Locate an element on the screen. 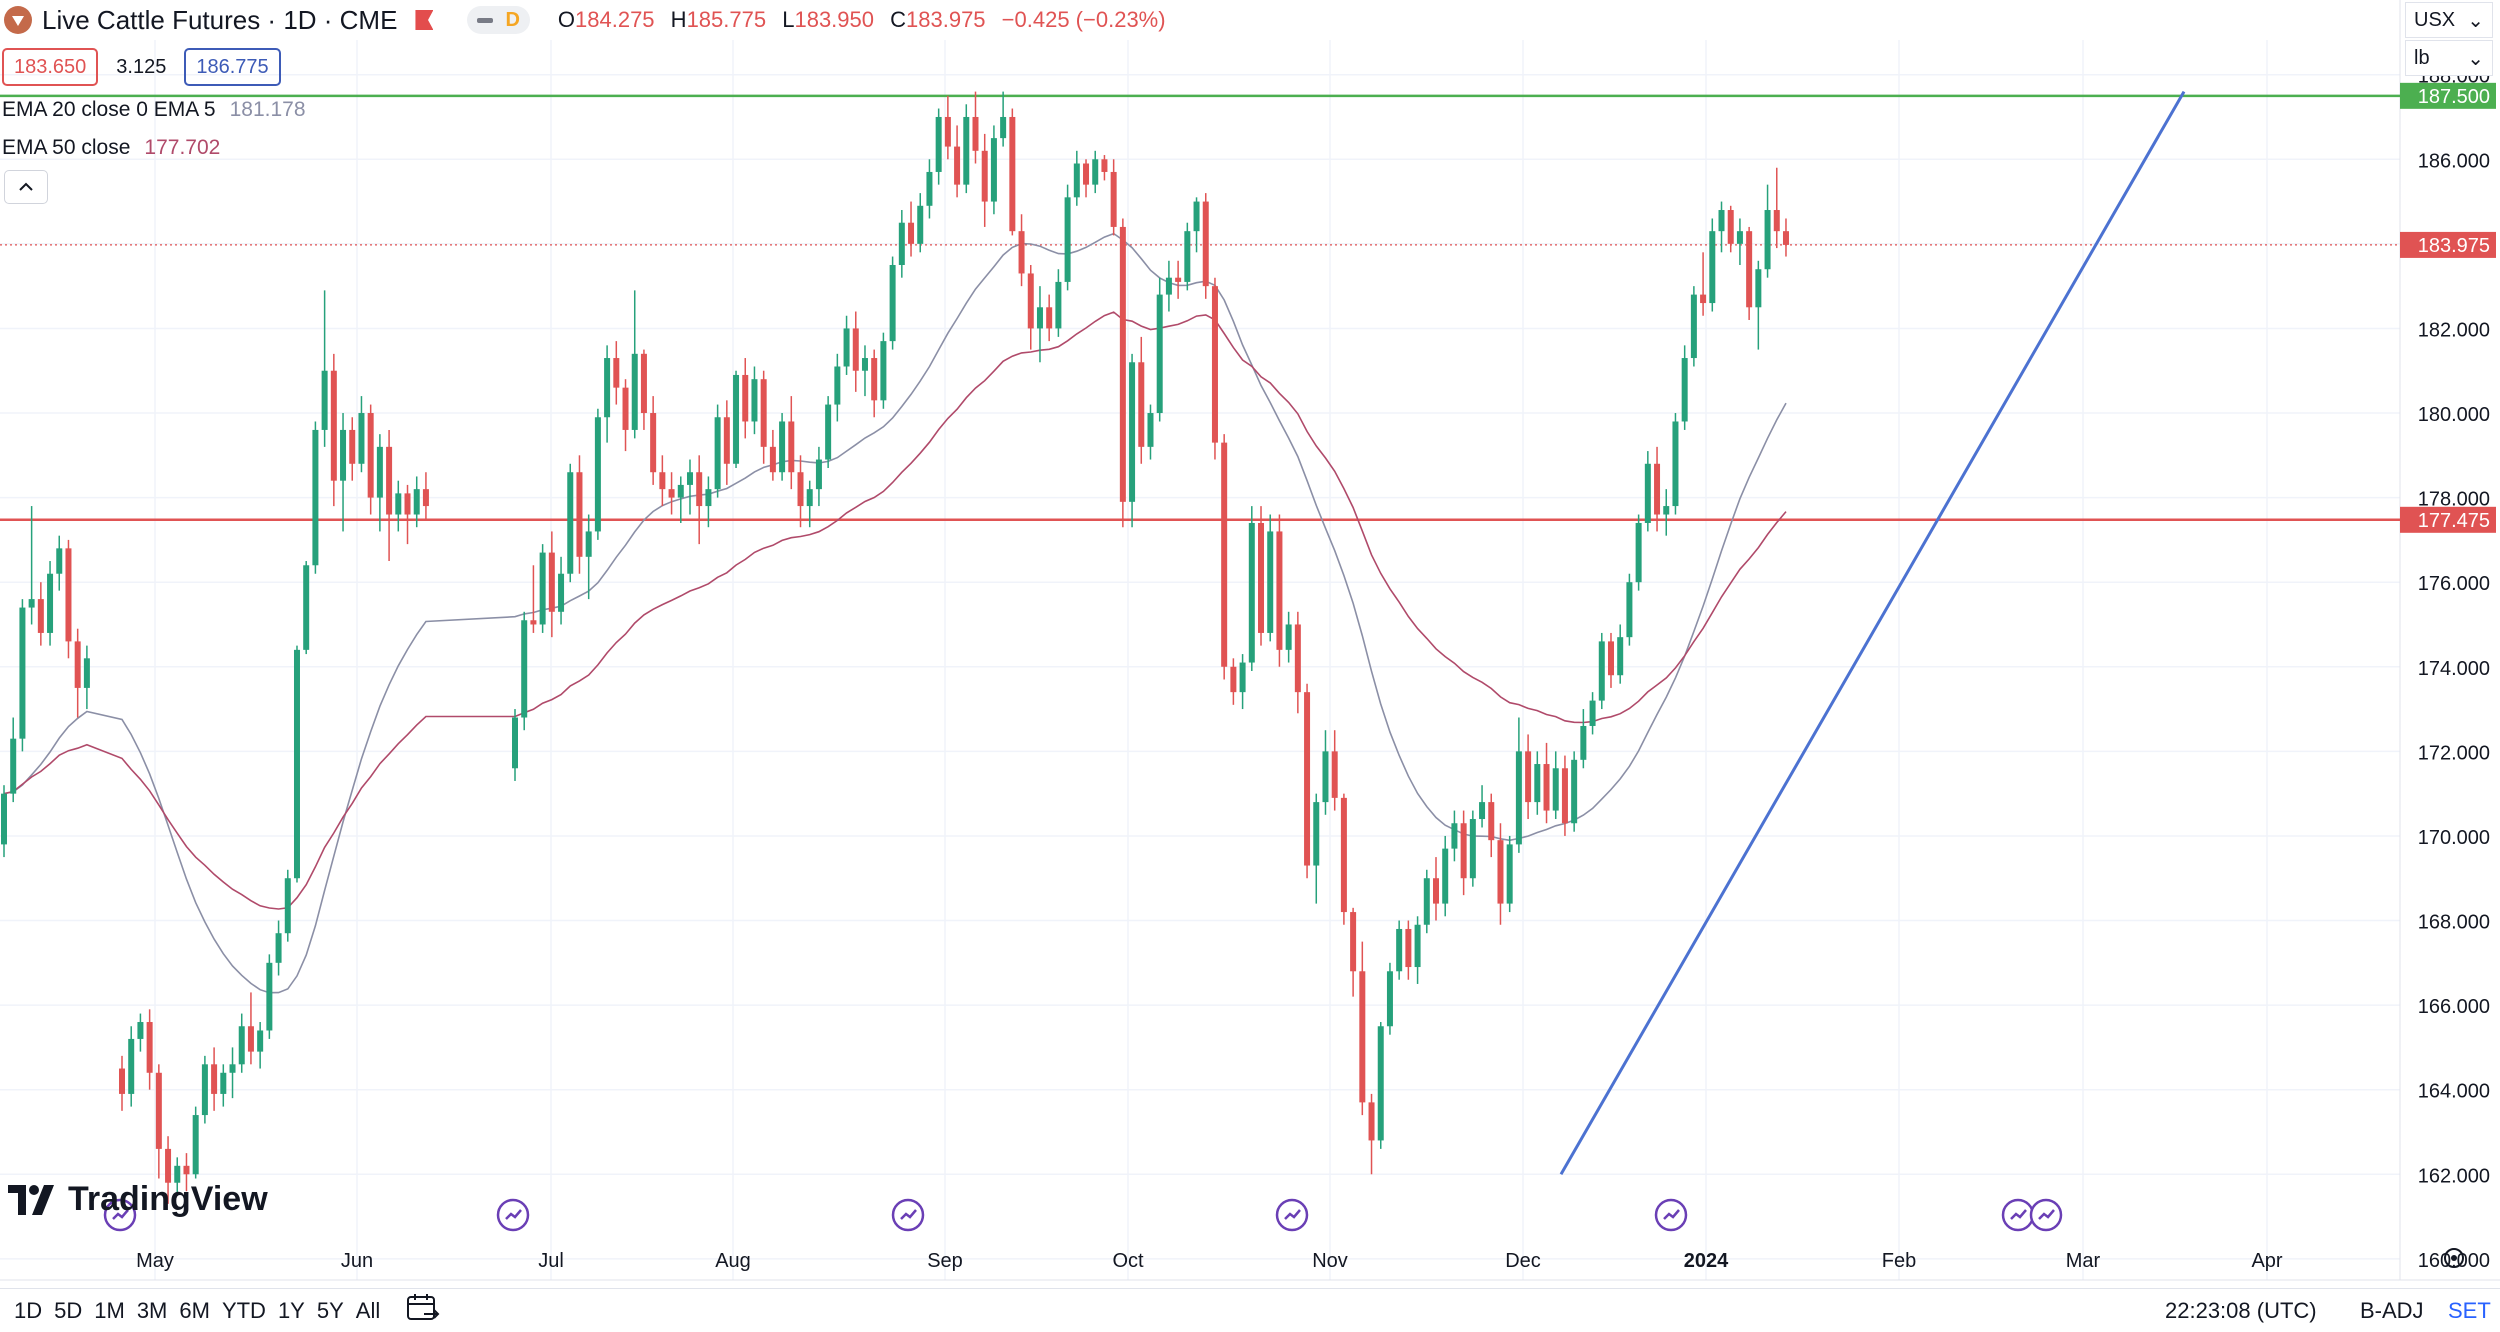 The height and width of the screenshot is (1332, 2500). ask-button: 186.775 is located at coordinates (232, 67).